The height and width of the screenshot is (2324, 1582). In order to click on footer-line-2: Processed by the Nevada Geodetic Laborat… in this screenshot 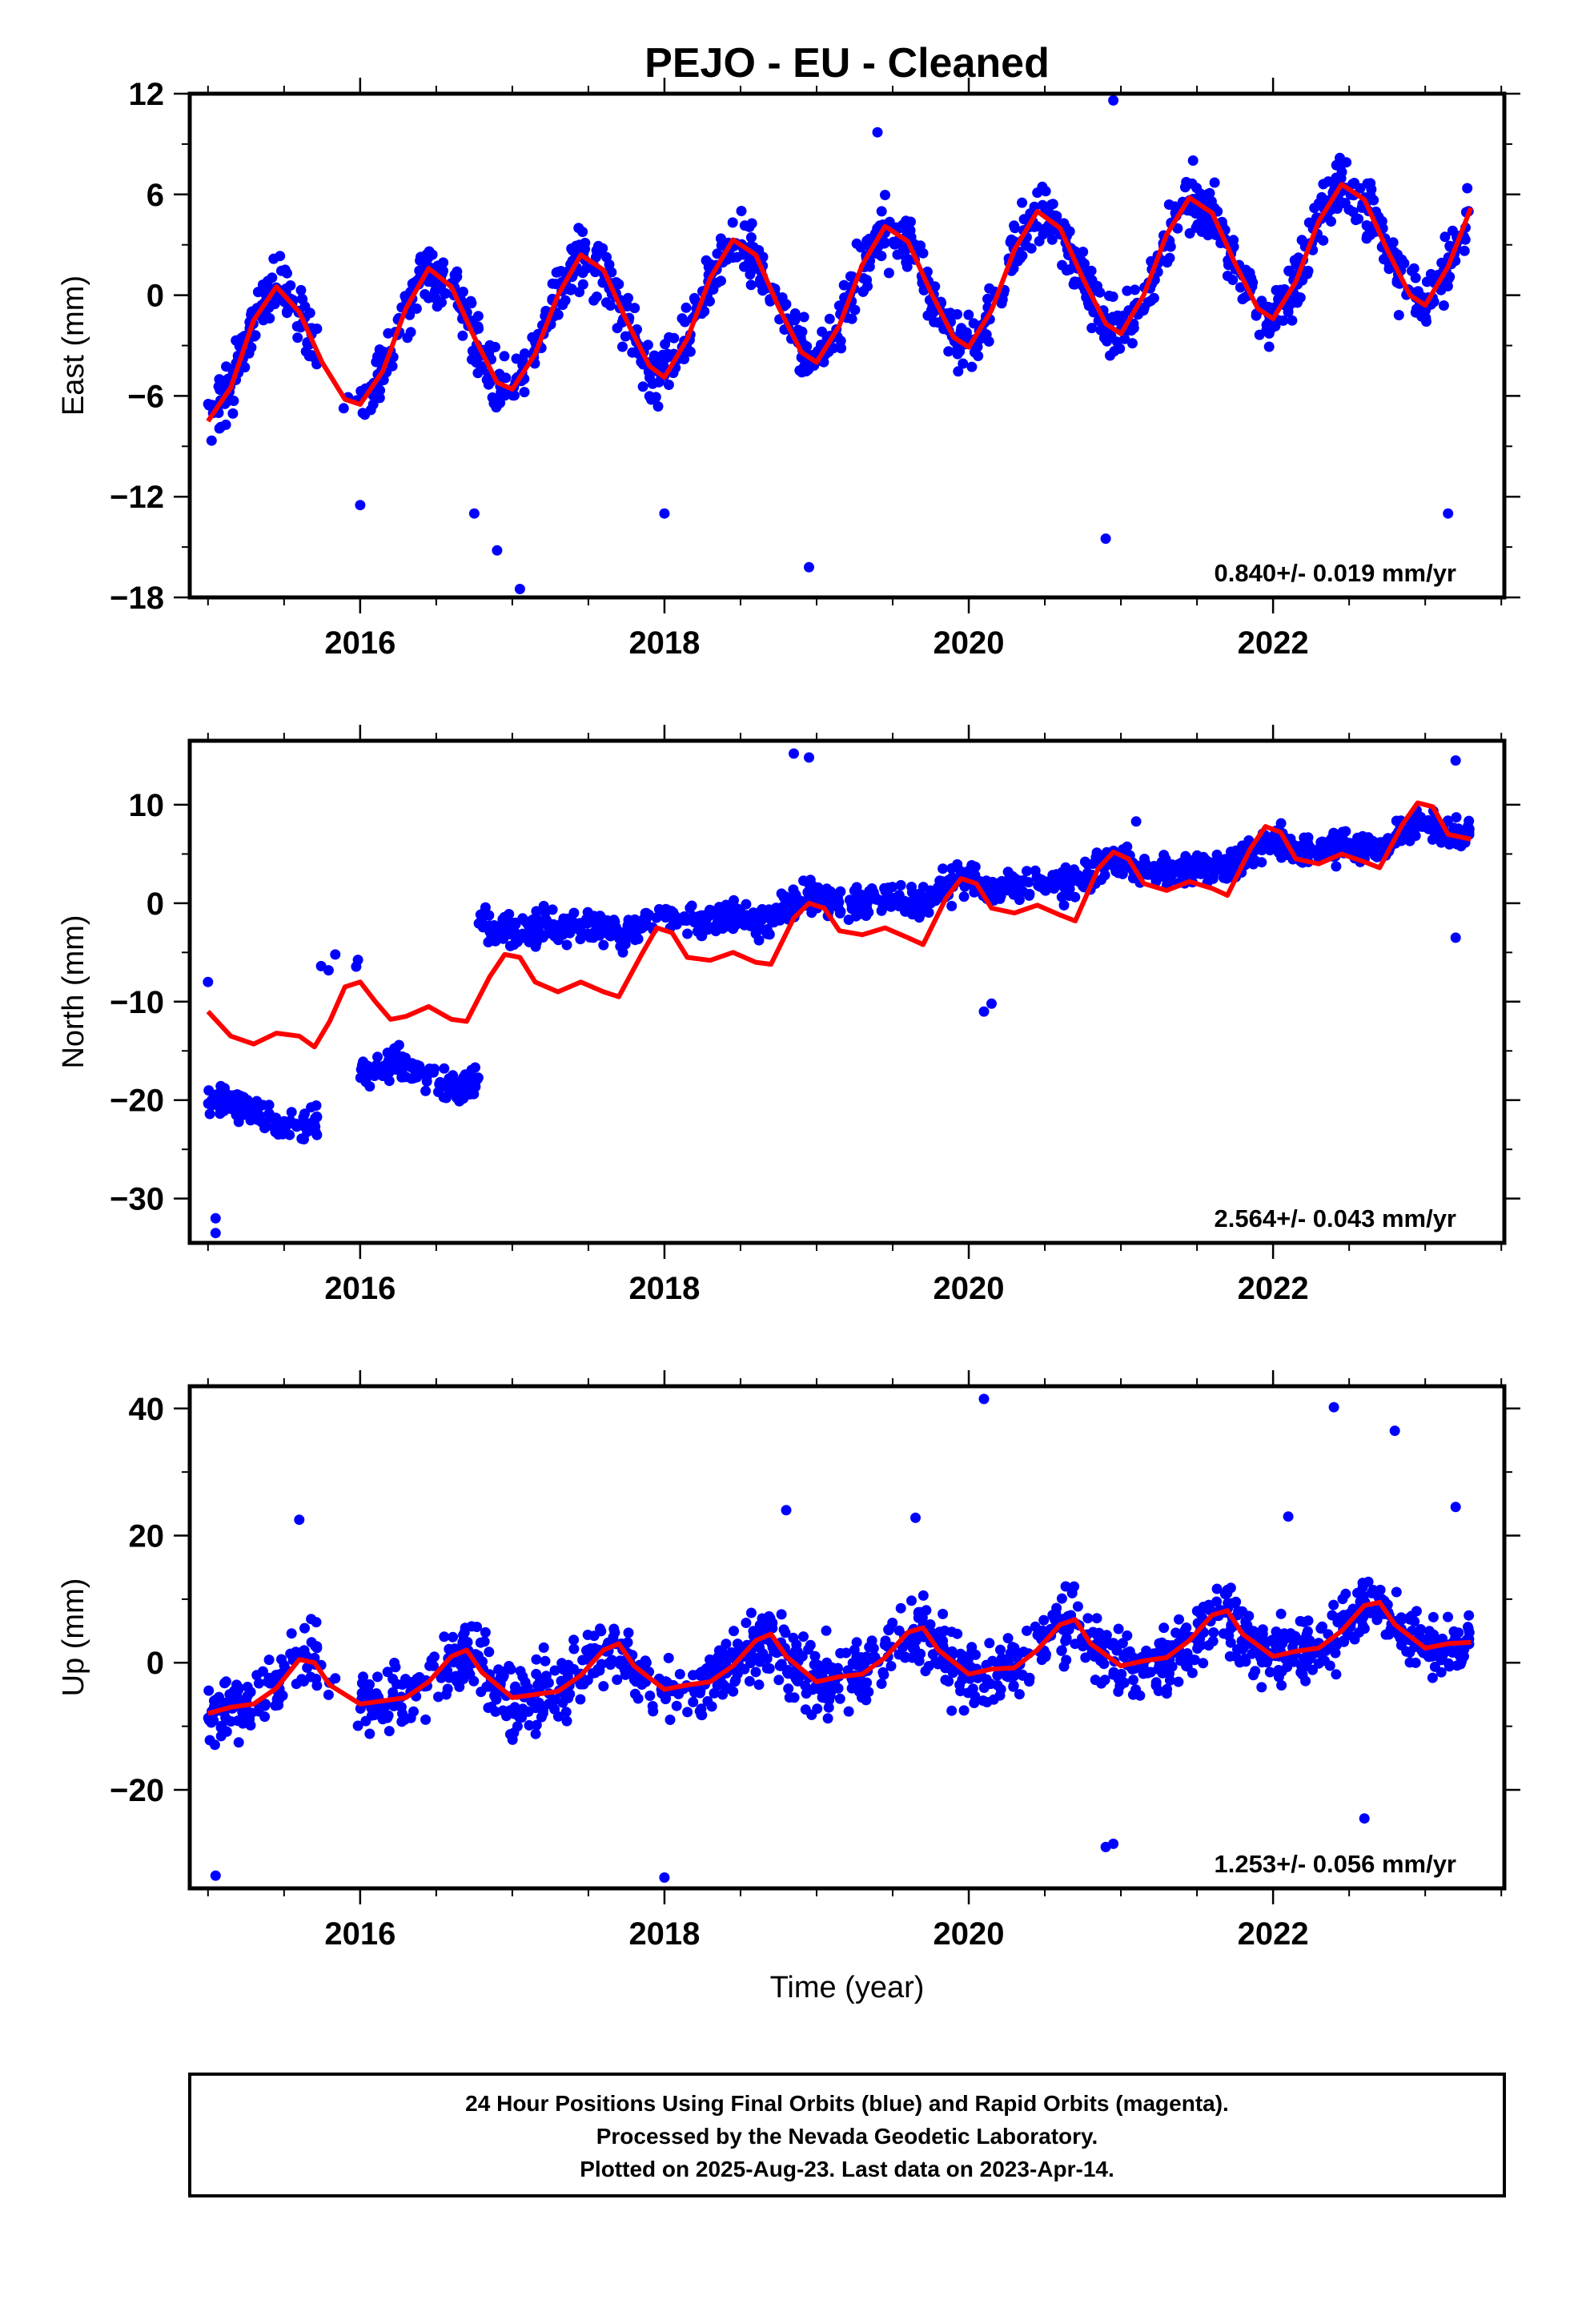, I will do `click(847, 2136)`.